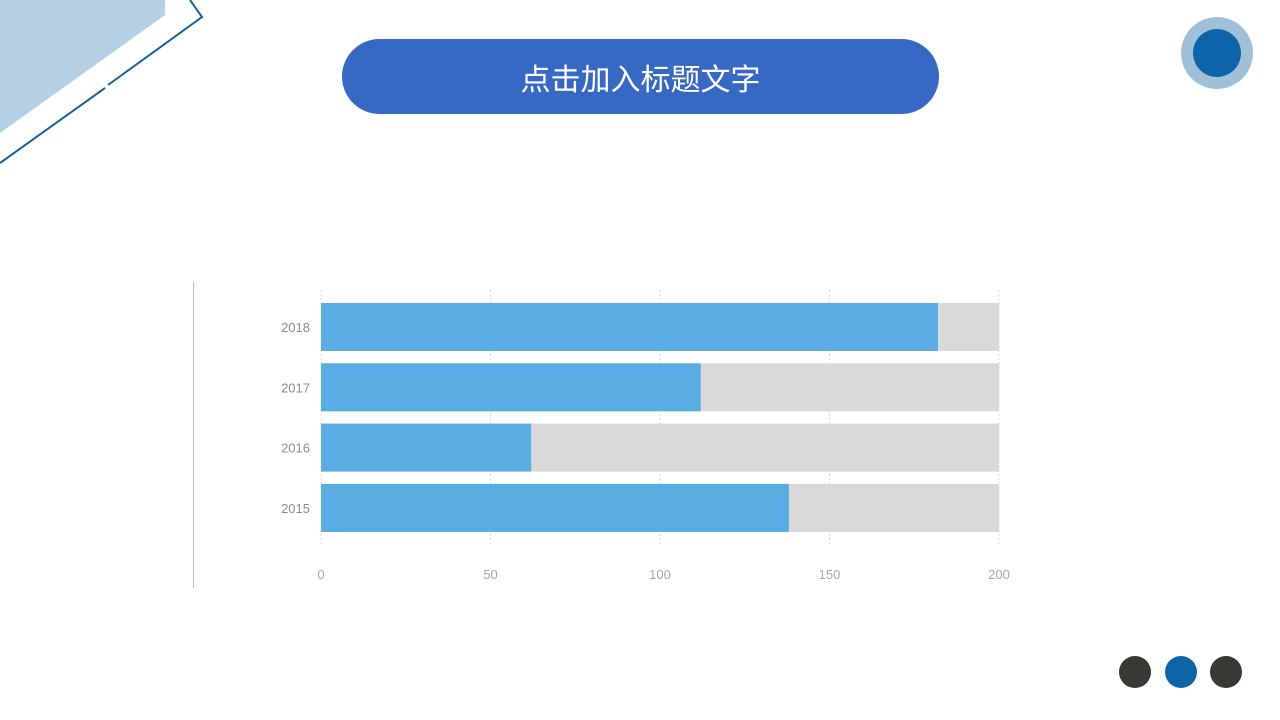 This screenshot has height=720, width=1280. I want to click on slide-title: 点击加入标题文字, so click(640, 76).